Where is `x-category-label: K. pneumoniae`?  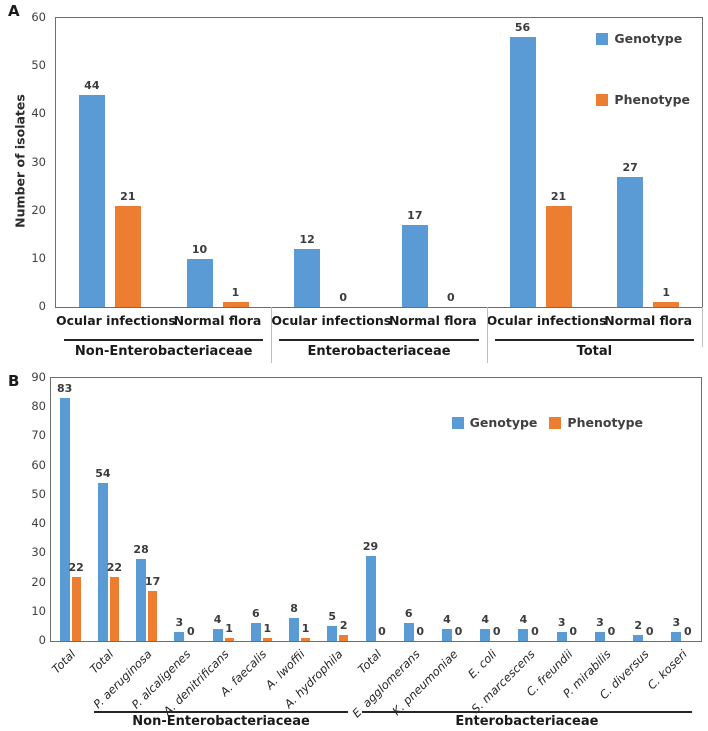 x-category-label: K. pneumoniae is located at coordinates (425, 683).